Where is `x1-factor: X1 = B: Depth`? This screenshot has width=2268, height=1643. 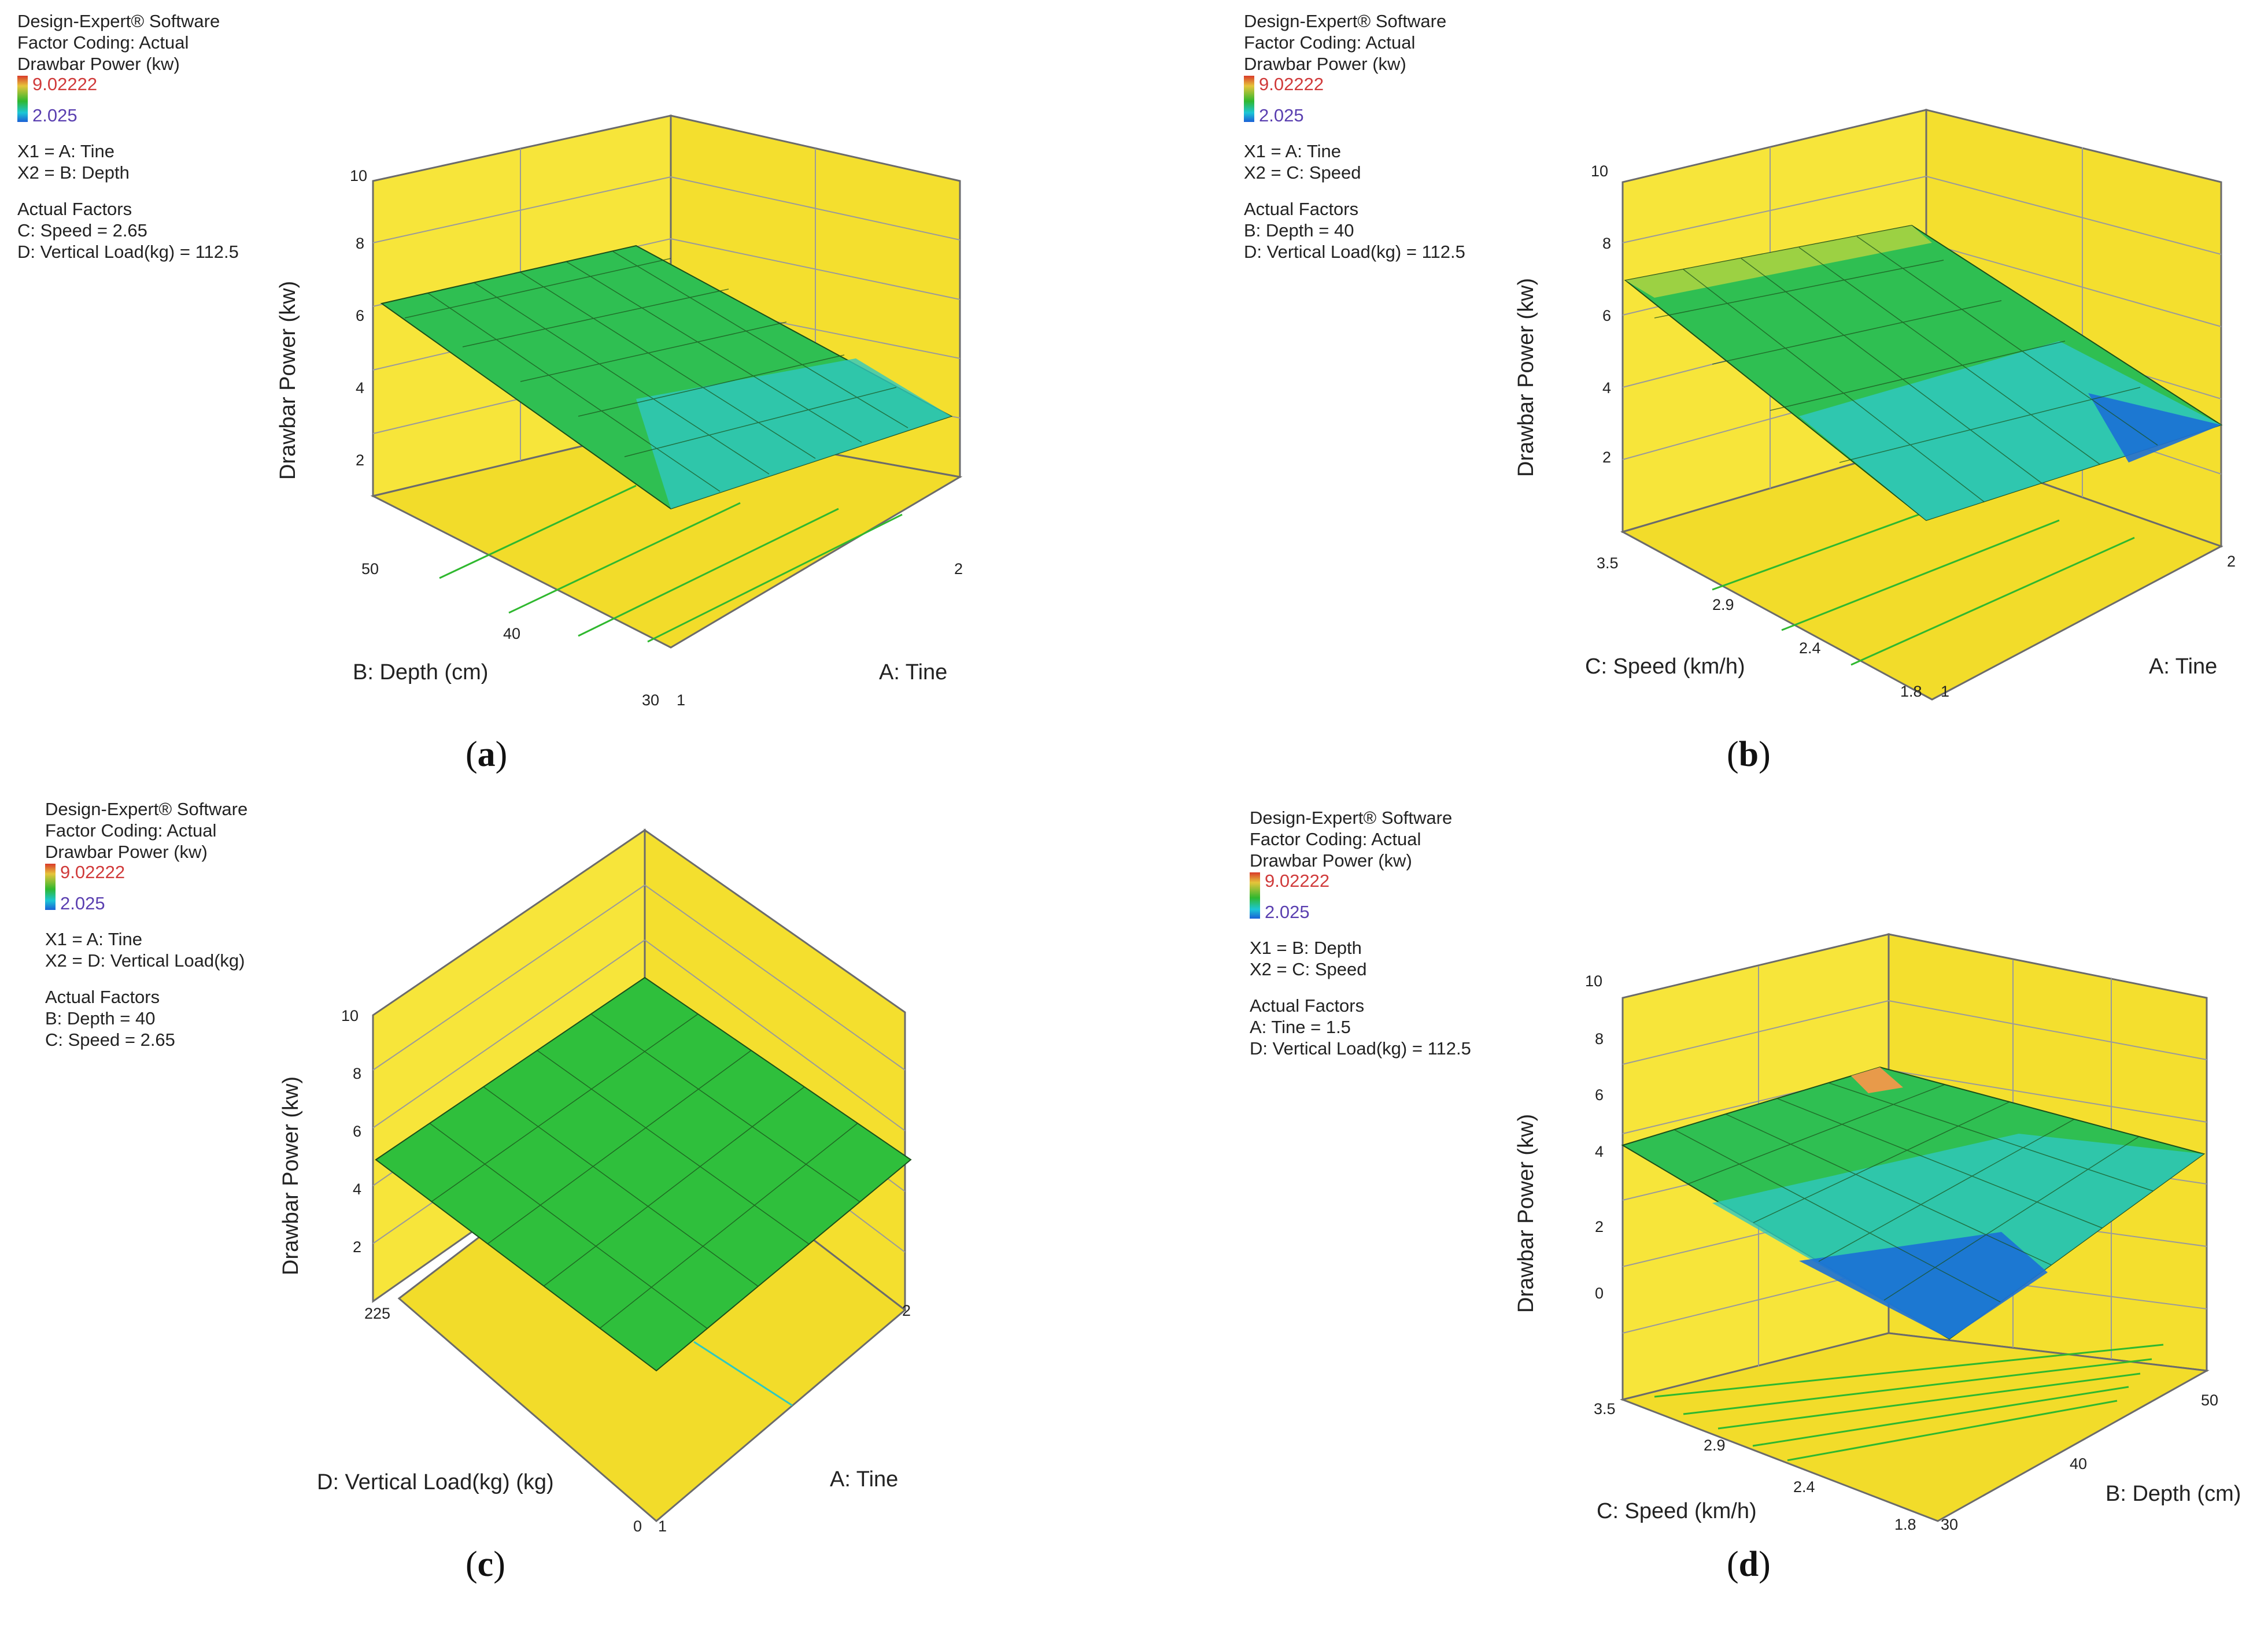
x1-factor: X1 = B: Depth is located at coordinates (1306, 948).